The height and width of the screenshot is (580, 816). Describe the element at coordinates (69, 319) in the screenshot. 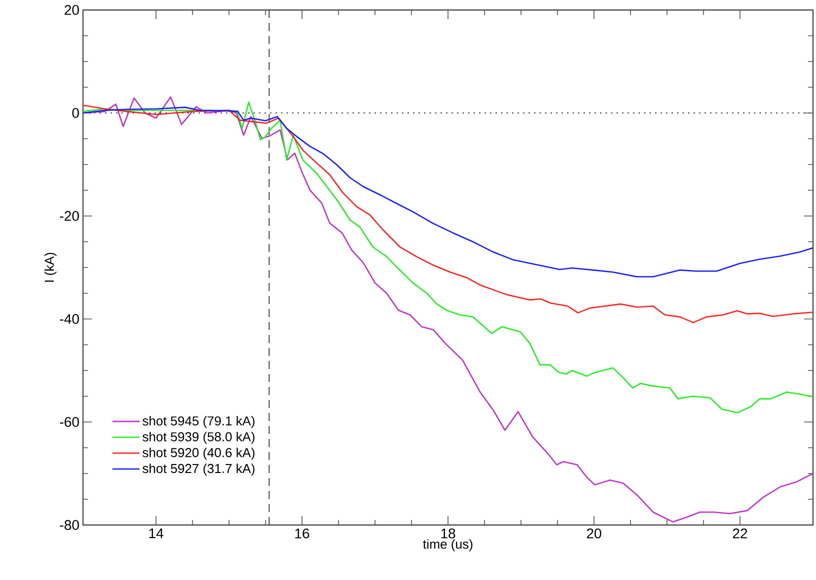

I see `y-tick-label: -40` at that location.